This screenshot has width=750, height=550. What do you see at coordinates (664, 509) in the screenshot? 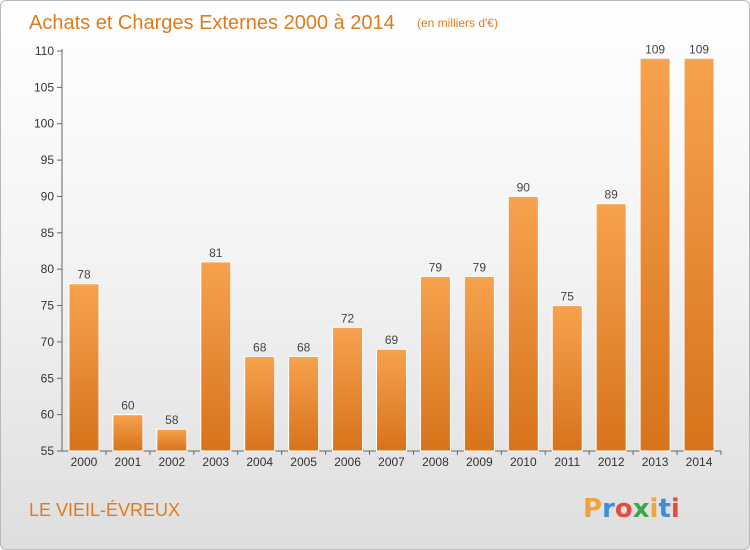
I see `logo-letter: t` at bounding box center [664, 509].